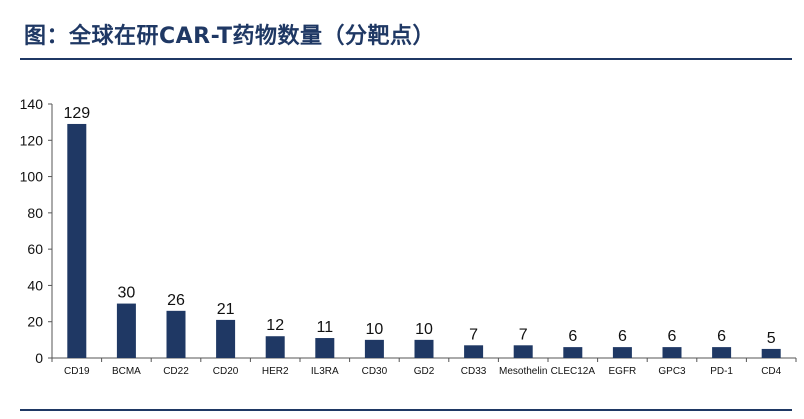  Describe the element at coordinates (374, 348) in the screenshot. I see `bar-cd30` at that location.